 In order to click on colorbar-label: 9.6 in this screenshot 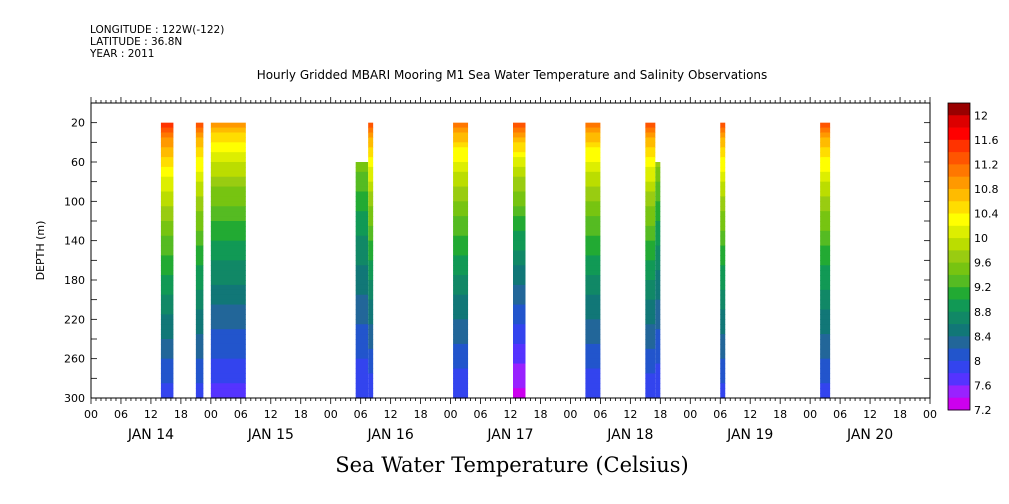, I will do `click(983, 263)`.